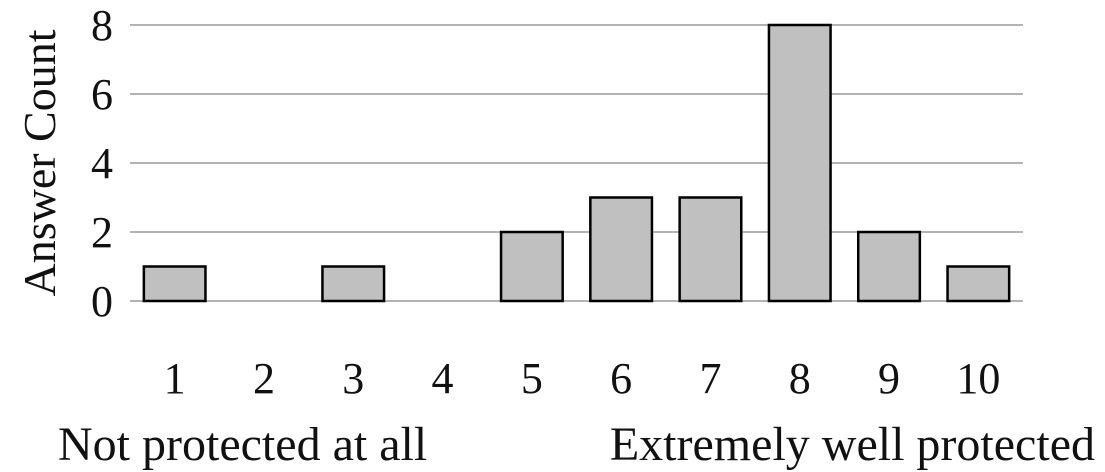 This screenshot has height=472, width=1105. I want to click on scale-high-label: Extremely well protected, so click(852, 444).